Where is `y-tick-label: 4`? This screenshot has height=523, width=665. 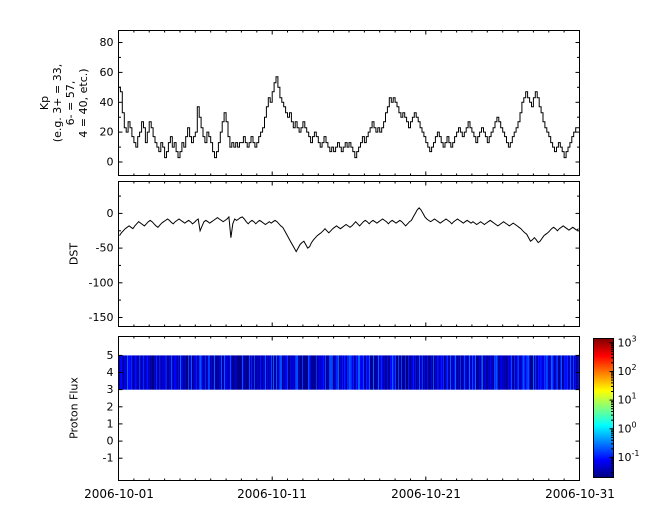 y-tick-label: 4 is located at coordinates (110, 372).